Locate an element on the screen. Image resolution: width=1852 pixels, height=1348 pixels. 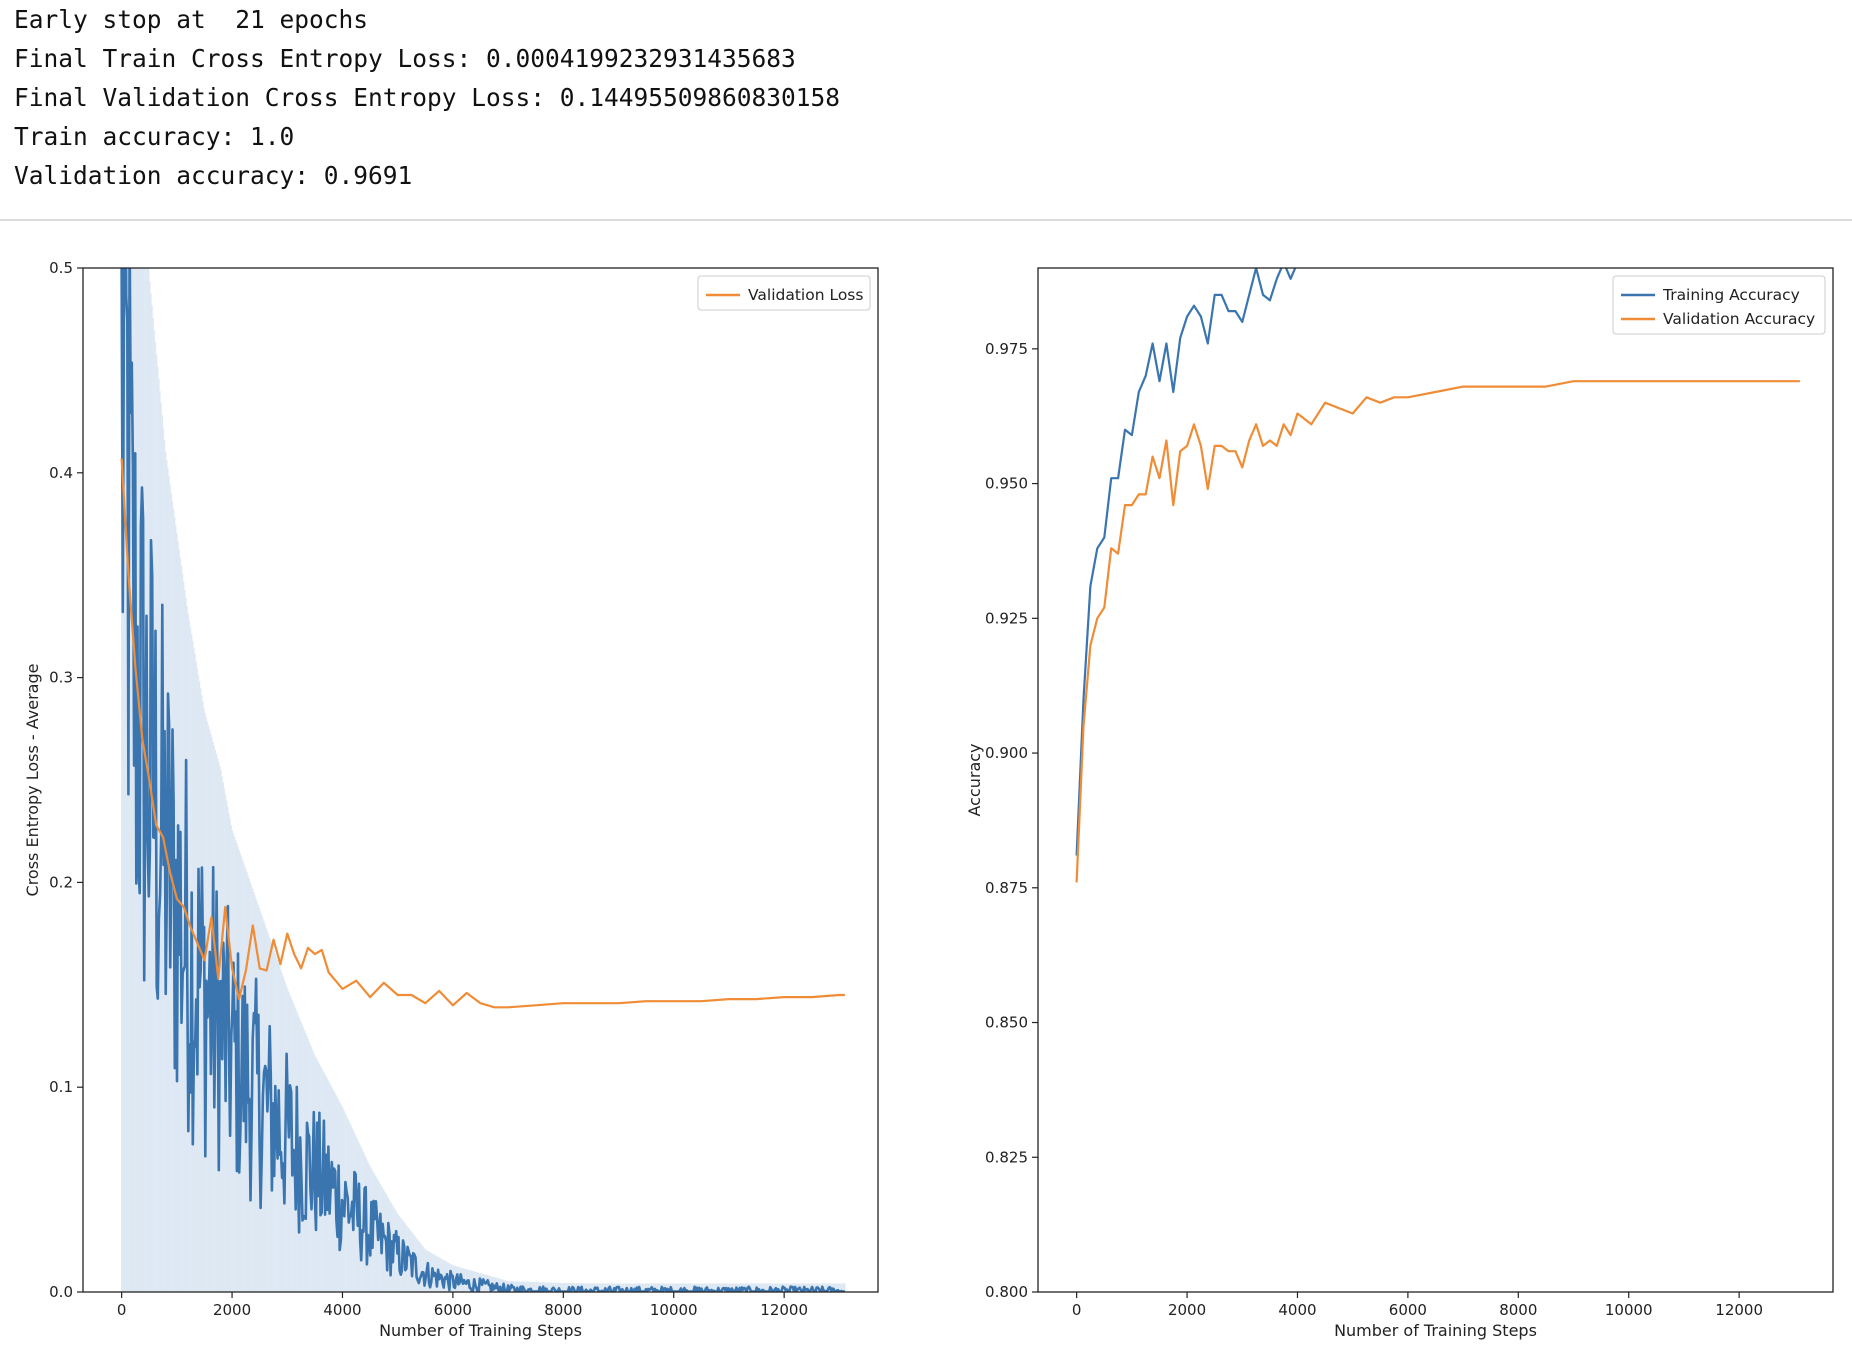
acc-x-axis-label: Number of Training Steps is located at coordinates (1435, 1330).